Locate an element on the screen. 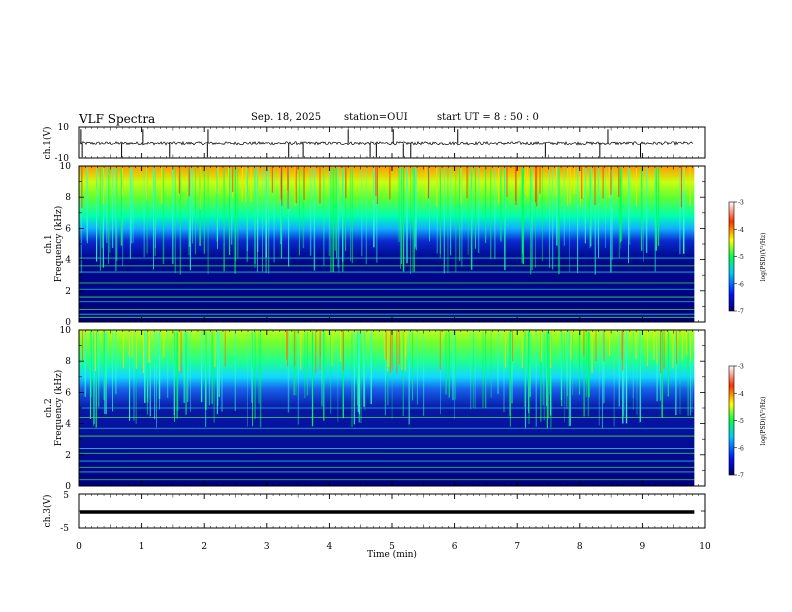 This screenshot has width=792, height=612. ch2-colorbar-tick-label: -7 is located at coordinates (741, 476).